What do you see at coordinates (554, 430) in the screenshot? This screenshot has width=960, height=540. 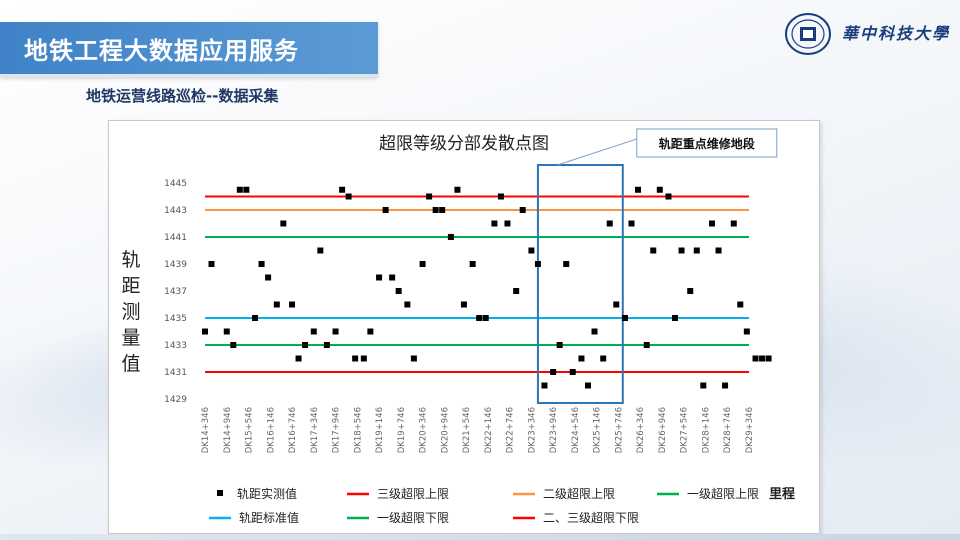 I see `x-tick-label: DK23+946` at bounding box center [554, 430].